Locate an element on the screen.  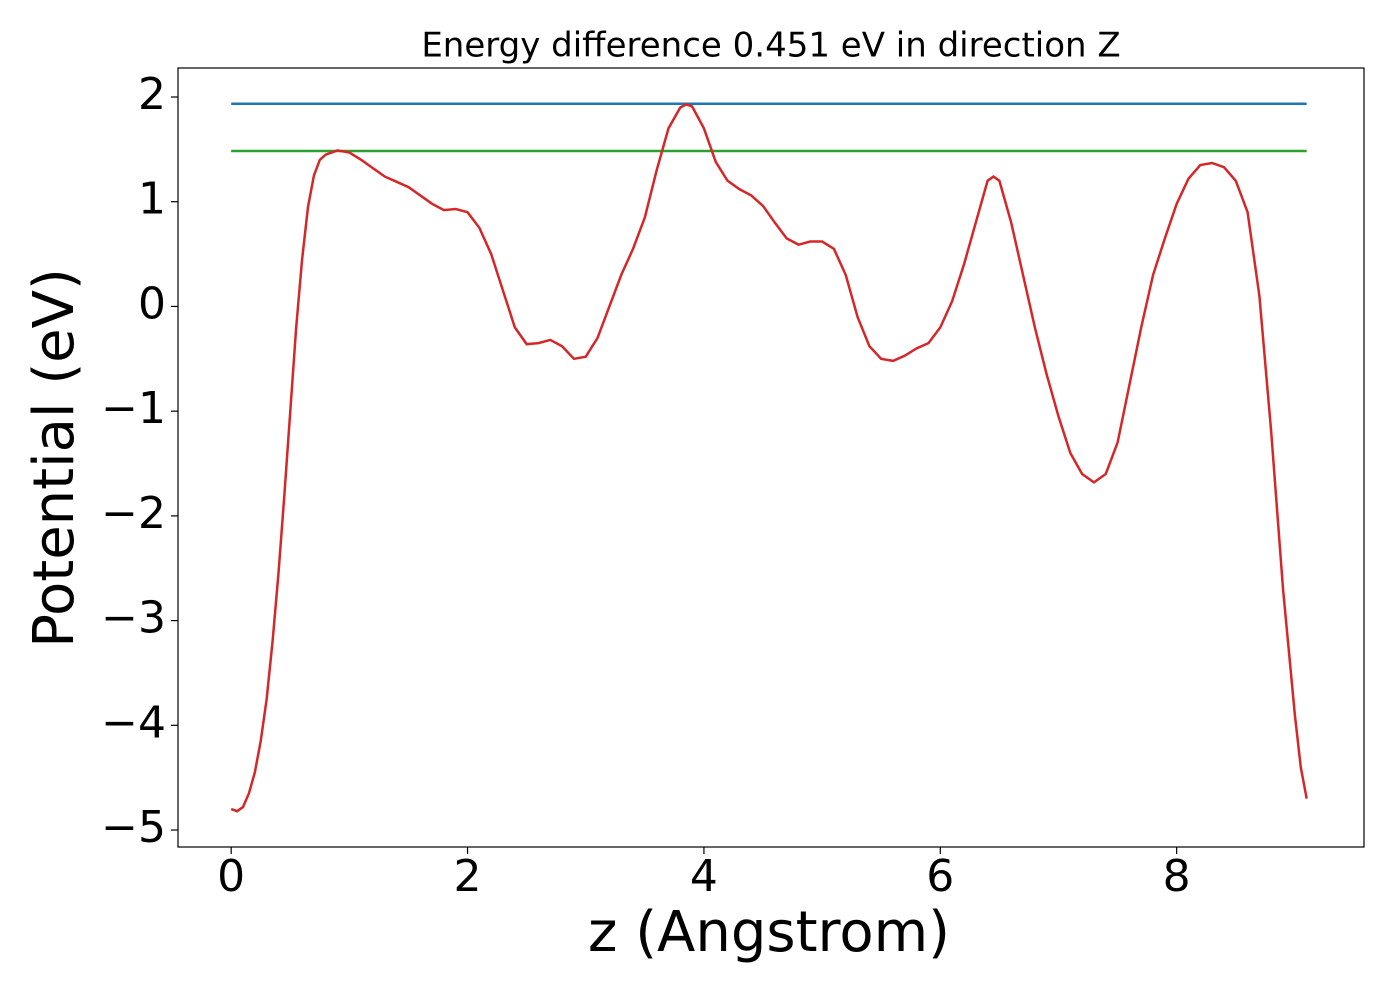
x-tick-label: 6 is located at coordinates (940, 876).